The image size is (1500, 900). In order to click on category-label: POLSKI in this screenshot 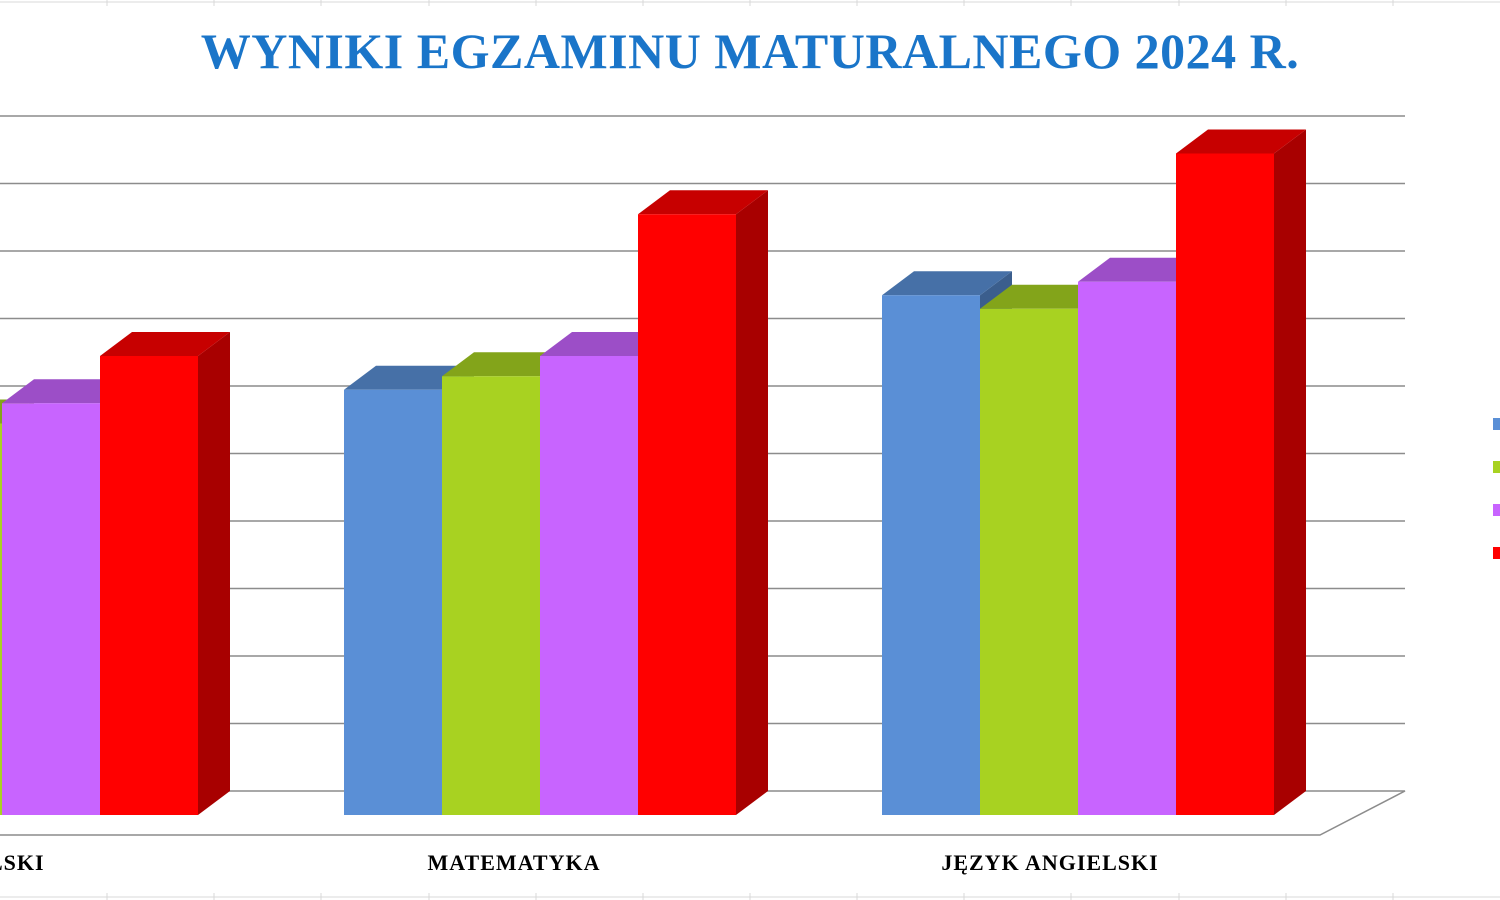, I will do `click(22, 862)`.